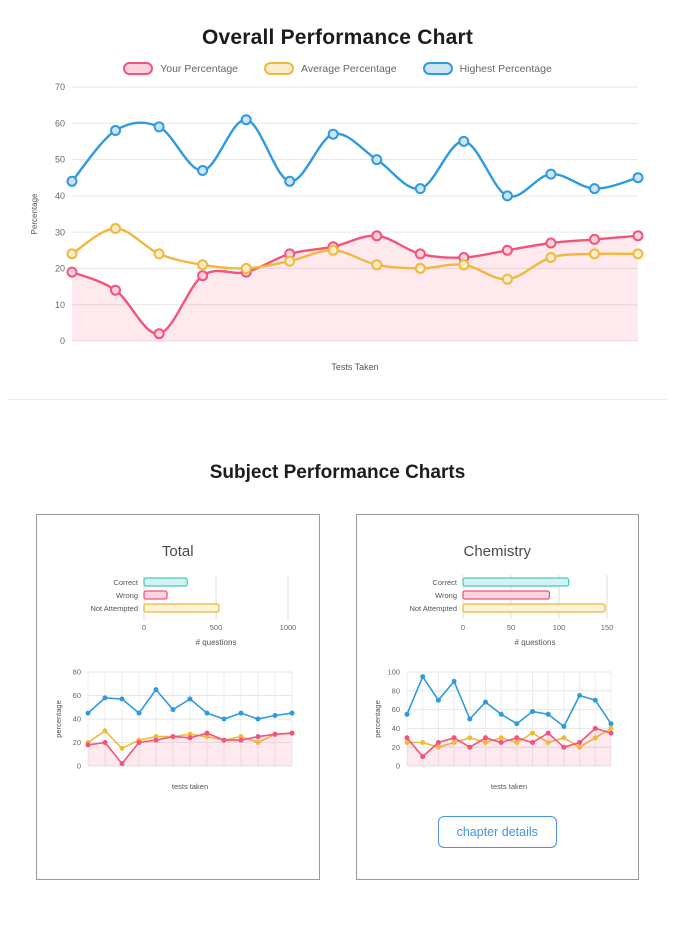 Image resolution: width=675 pixels, height=926 pixels. What do you see at coordinates (178, 728) in the screenshot?
I see `total-line-chart: 0 20 40 60 80 tests taken percentage` at bounding box center [178, 728].